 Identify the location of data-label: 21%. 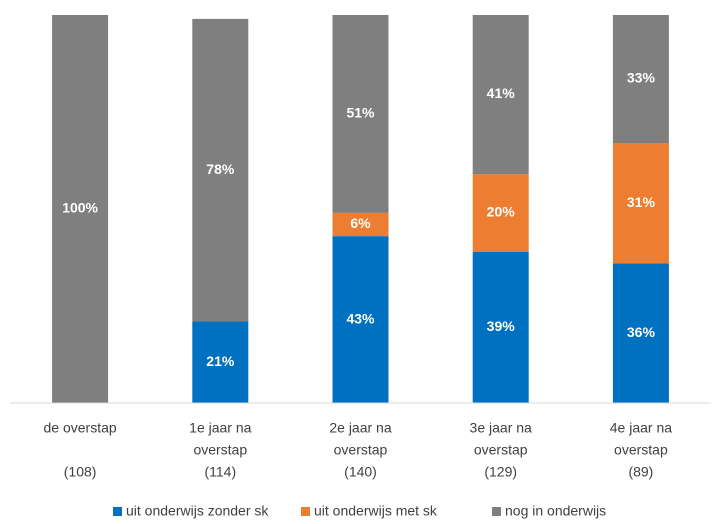
(220, 361).